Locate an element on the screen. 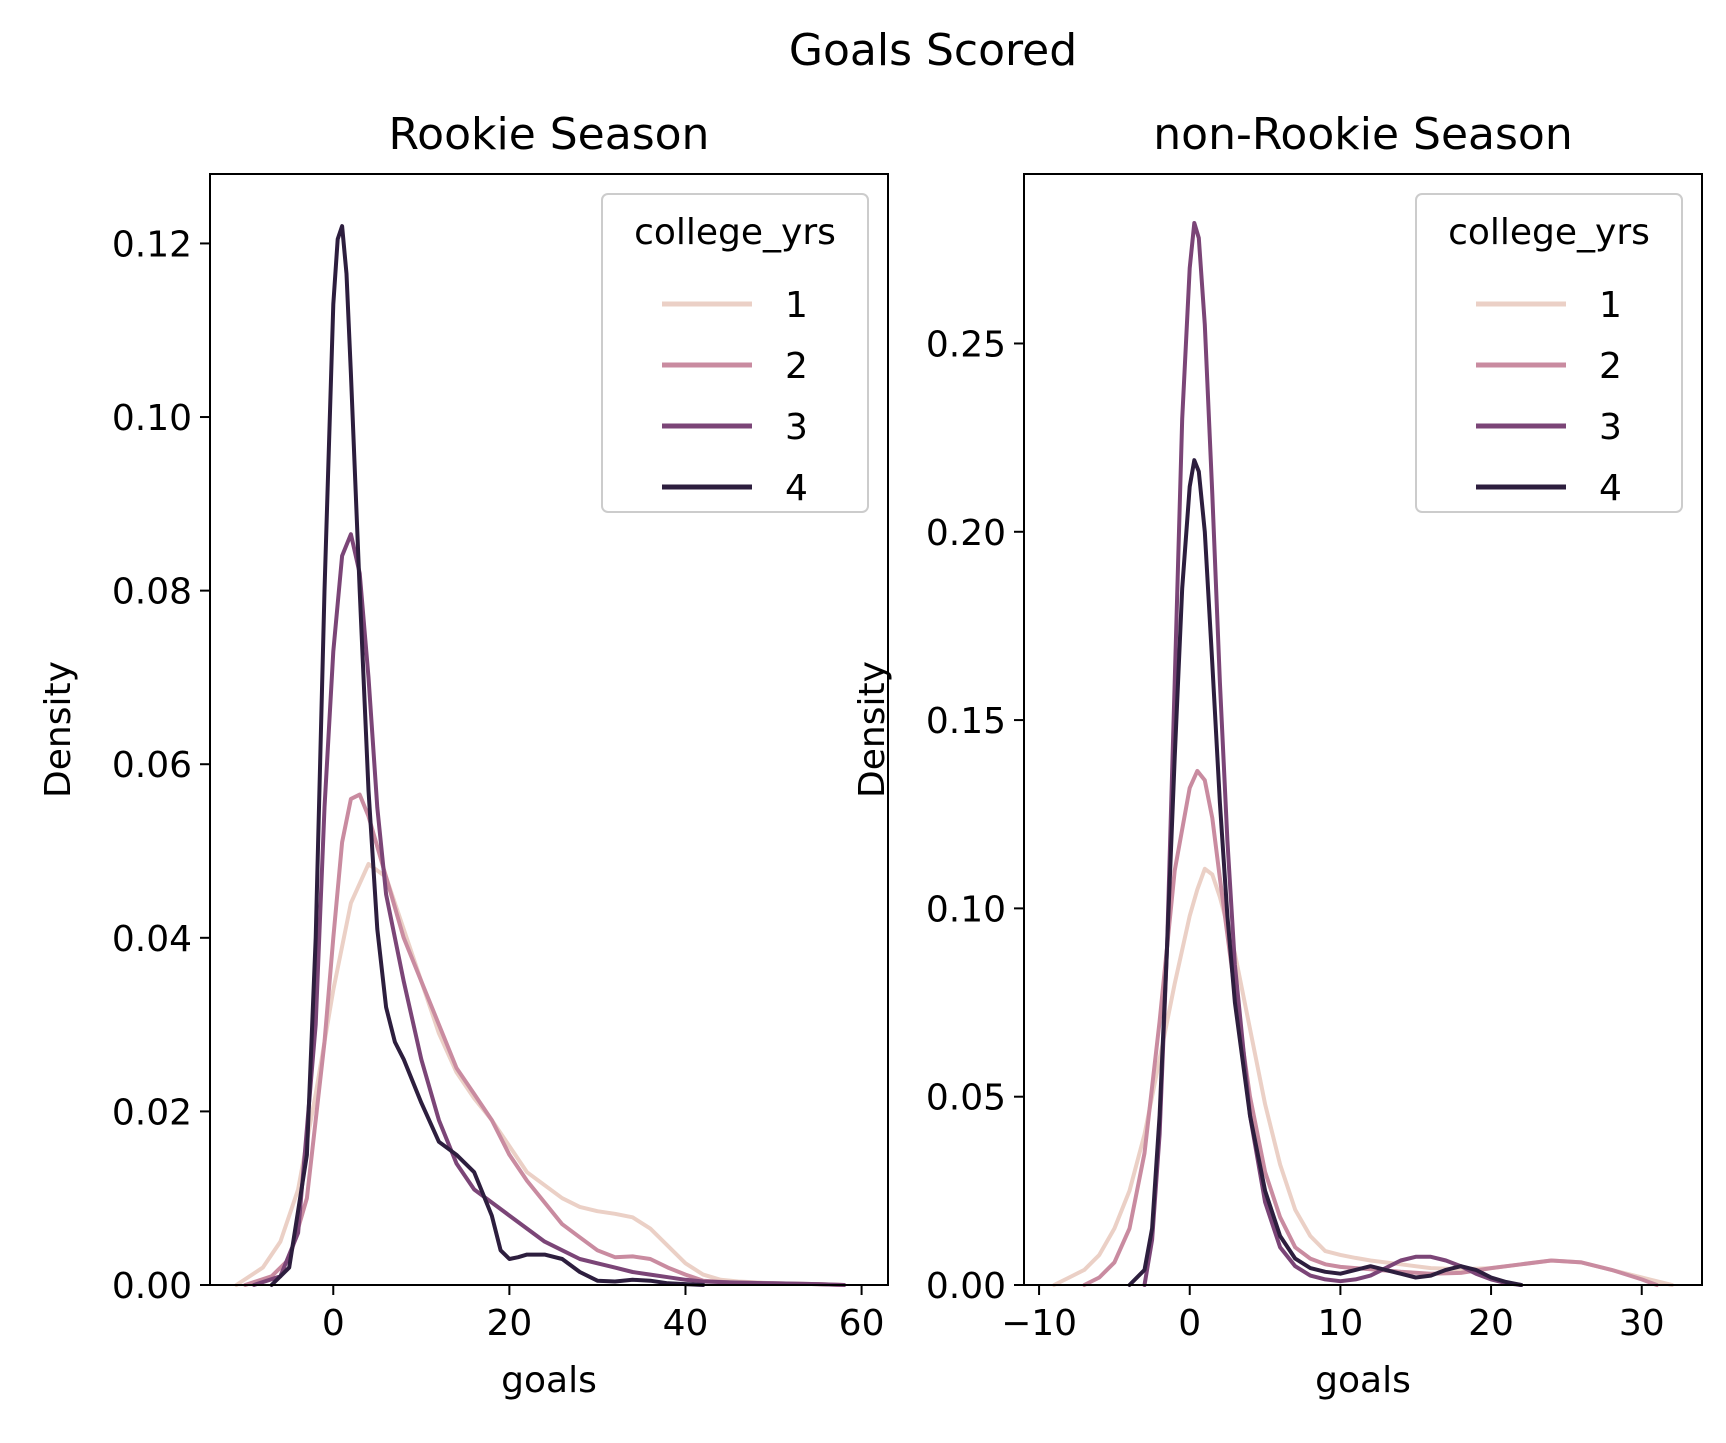 The height and width of the screenshot is (1443, 1726). panel-1-x-tick-label: 20 is located at coordinates (509, 1323).